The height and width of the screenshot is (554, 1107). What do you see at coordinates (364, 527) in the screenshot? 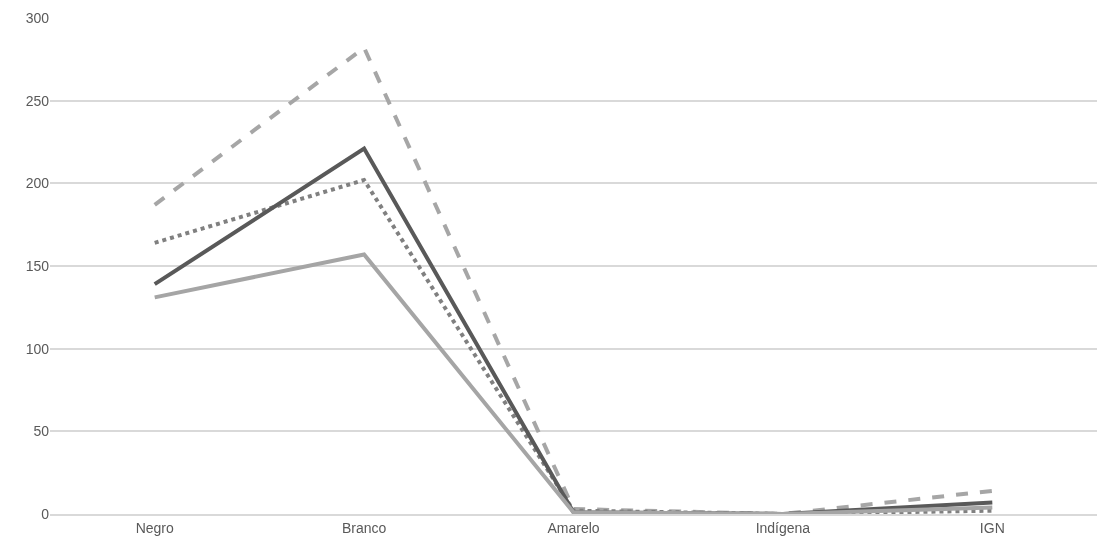
I see `x-tick-label: Branco` at bounding box center [364, 527].